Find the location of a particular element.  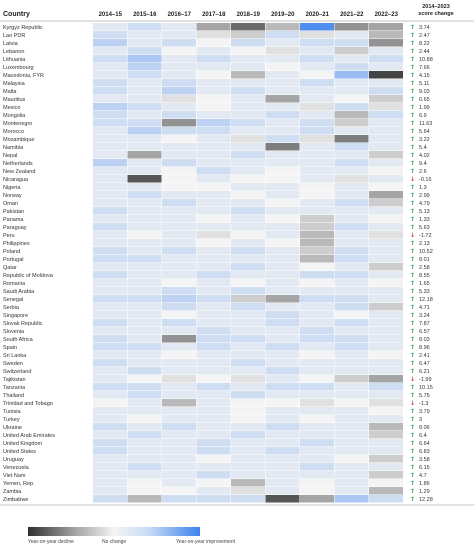

row-label-country: United States is located at coordinates (19, 452).